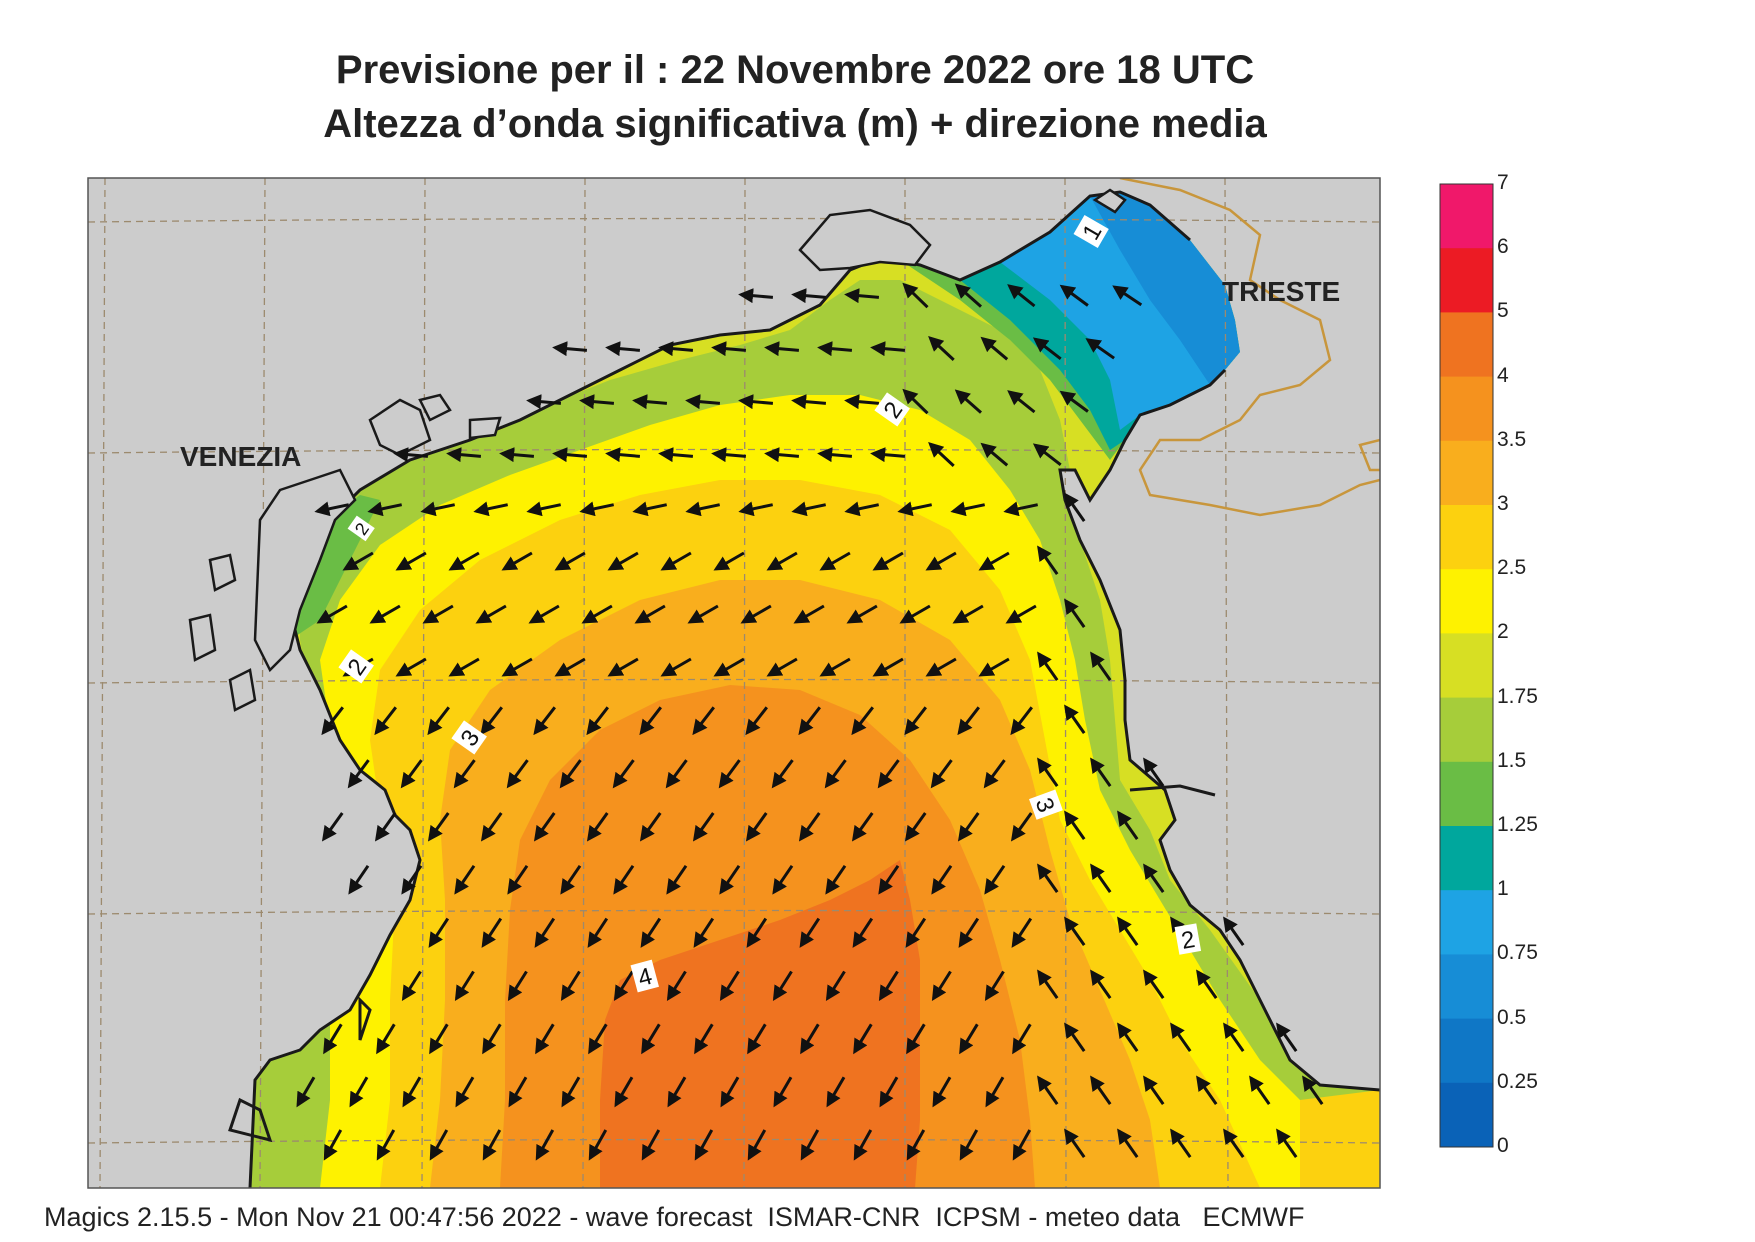 Image resolution: width=1755 pixels, height=1242 pixels. What do you see at coordinates (1517, 824) in the screenshot?
I see `legend-tick-label: 1.25` at bounding box center [1517, 824].